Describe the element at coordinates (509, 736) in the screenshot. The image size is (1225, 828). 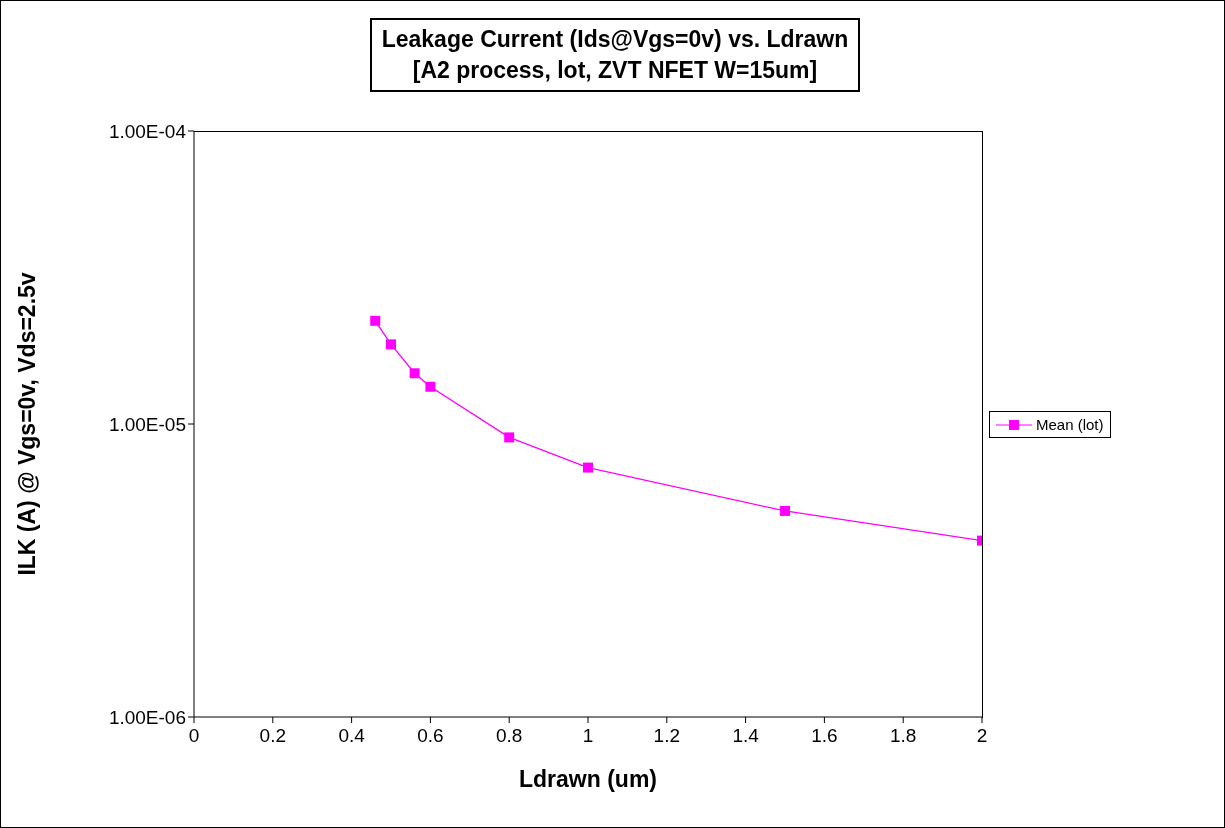
I see `x-tick-label: 0.8` at that location.